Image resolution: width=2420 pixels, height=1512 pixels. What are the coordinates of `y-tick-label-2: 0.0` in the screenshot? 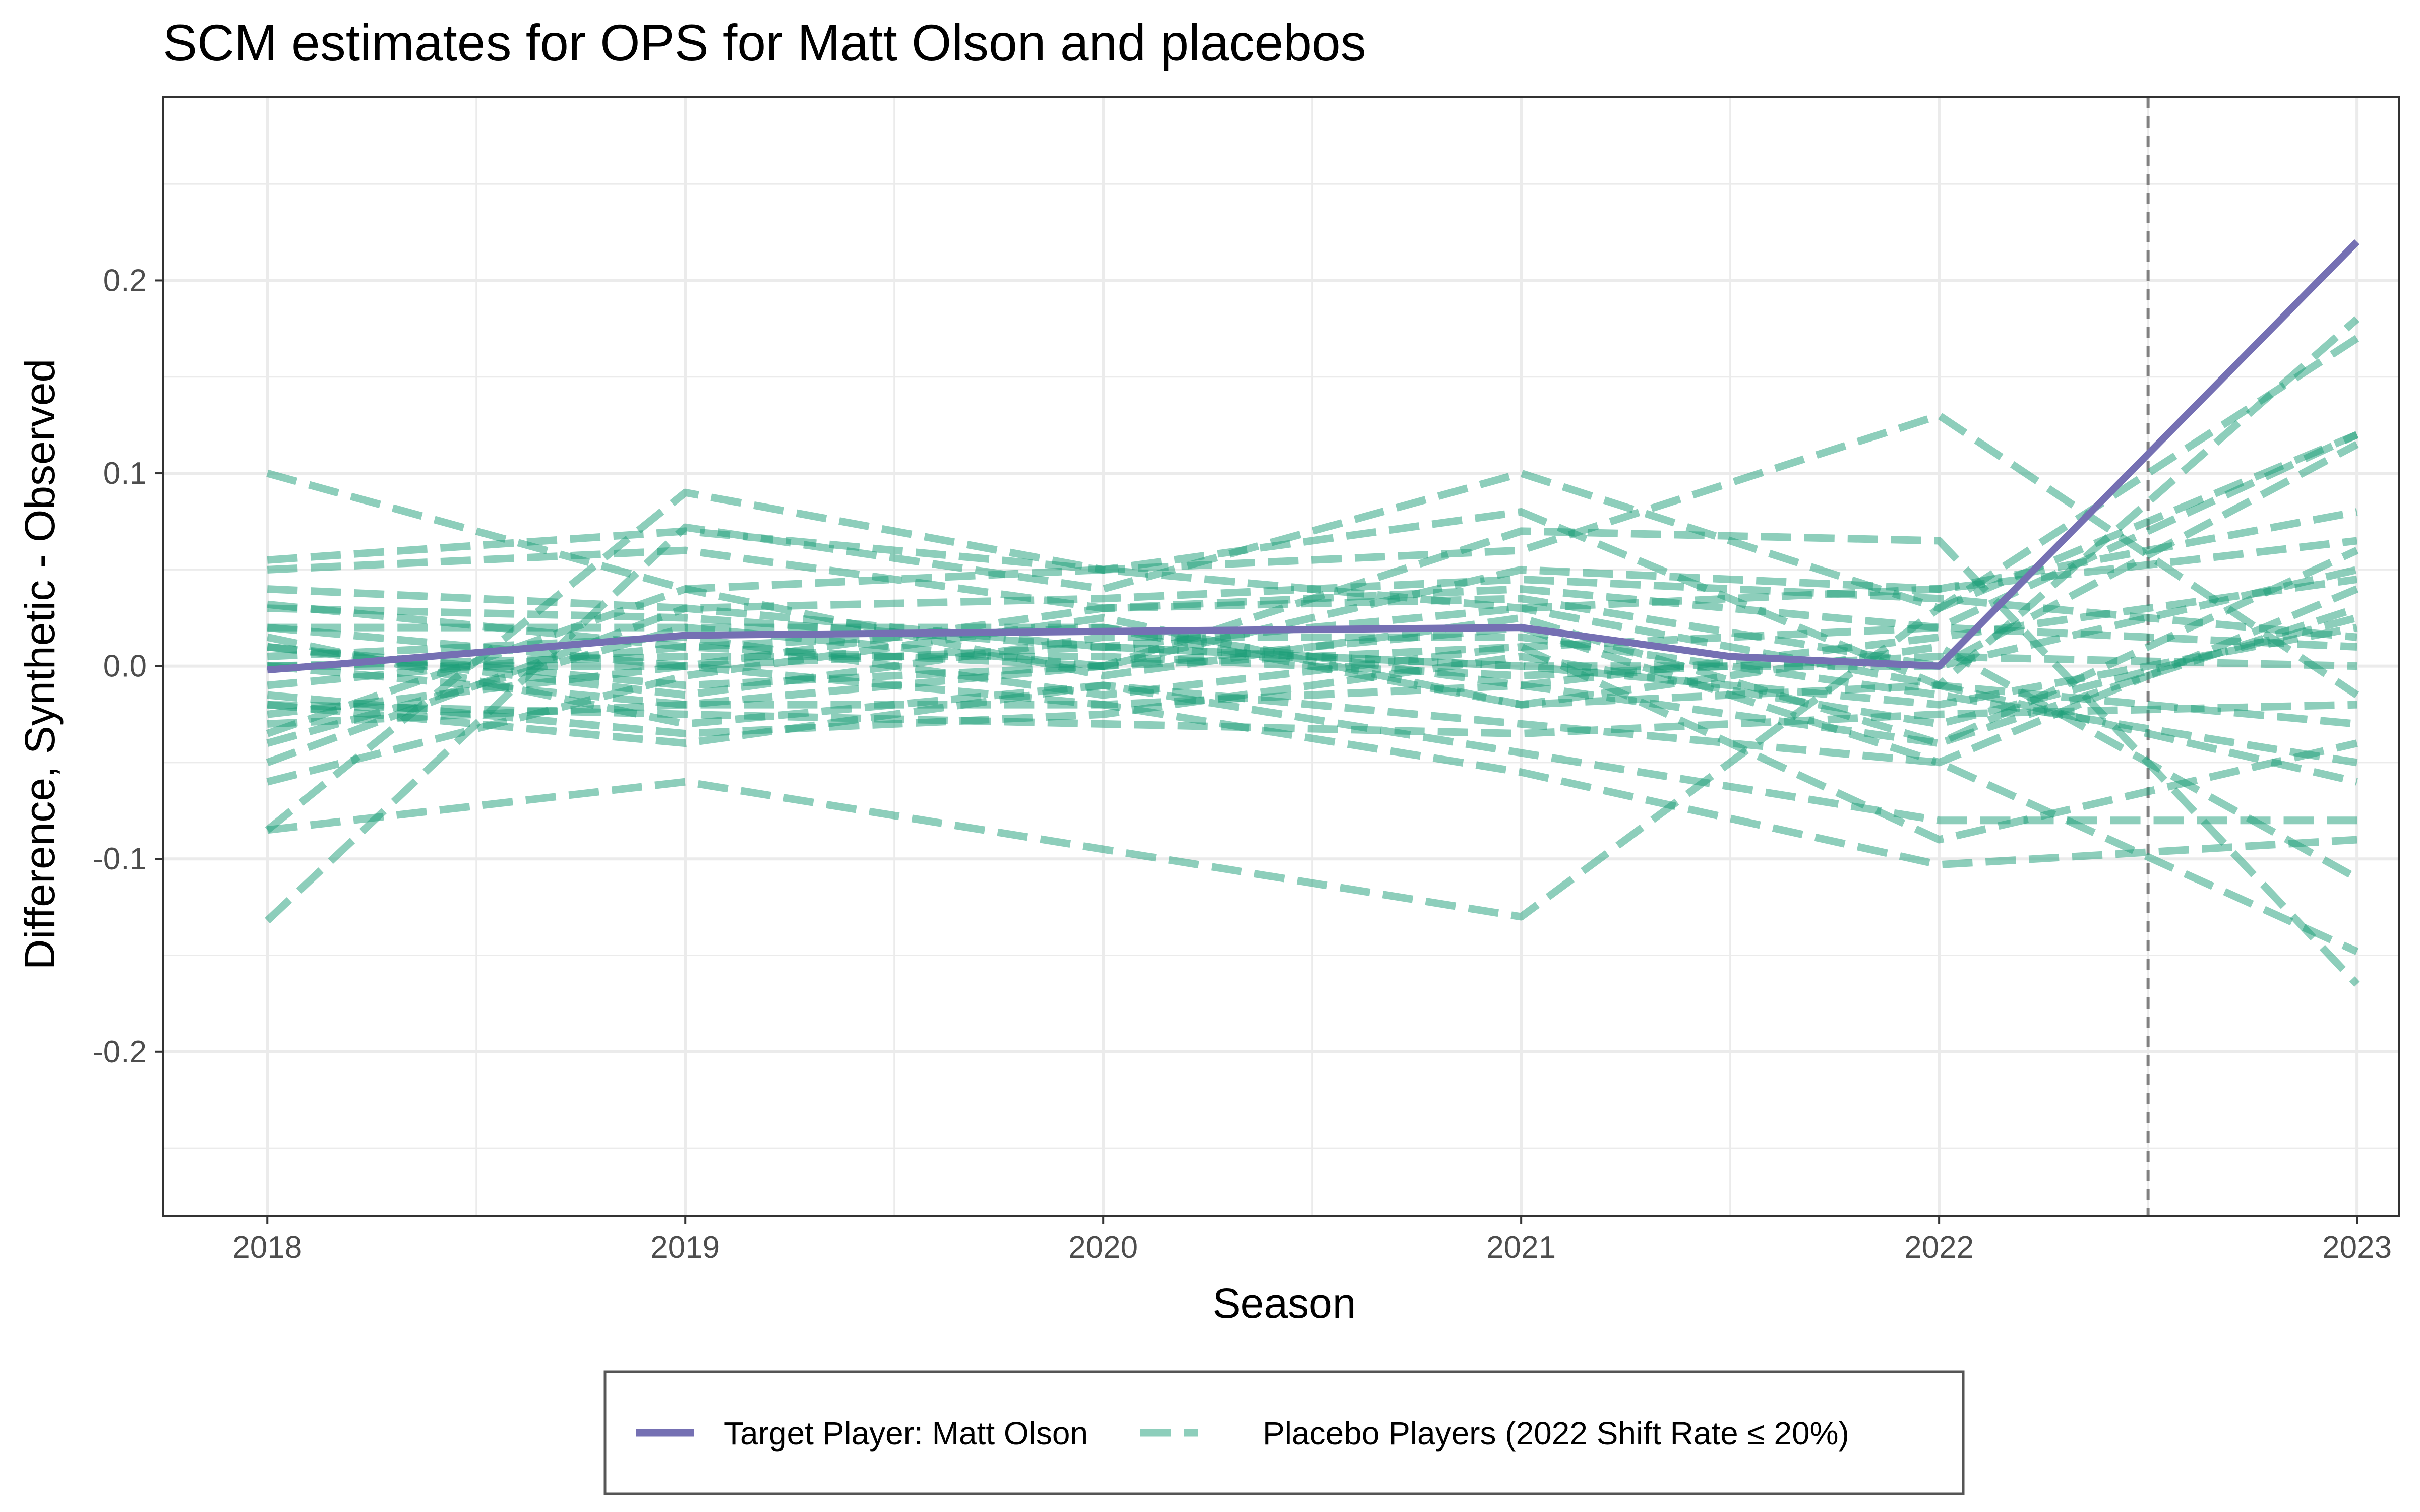 It's located at (125, 666).